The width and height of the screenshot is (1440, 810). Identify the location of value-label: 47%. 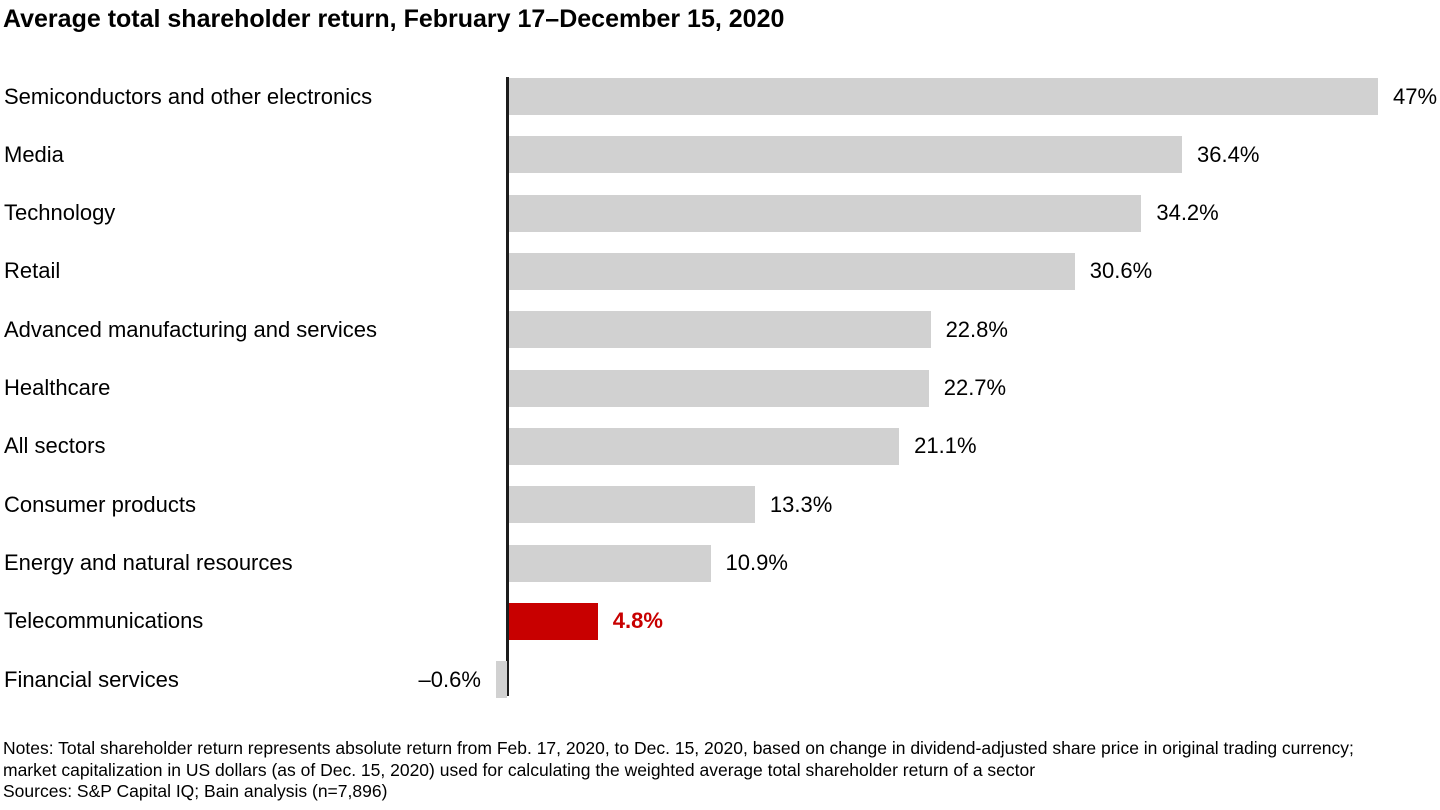
(1415, 96).